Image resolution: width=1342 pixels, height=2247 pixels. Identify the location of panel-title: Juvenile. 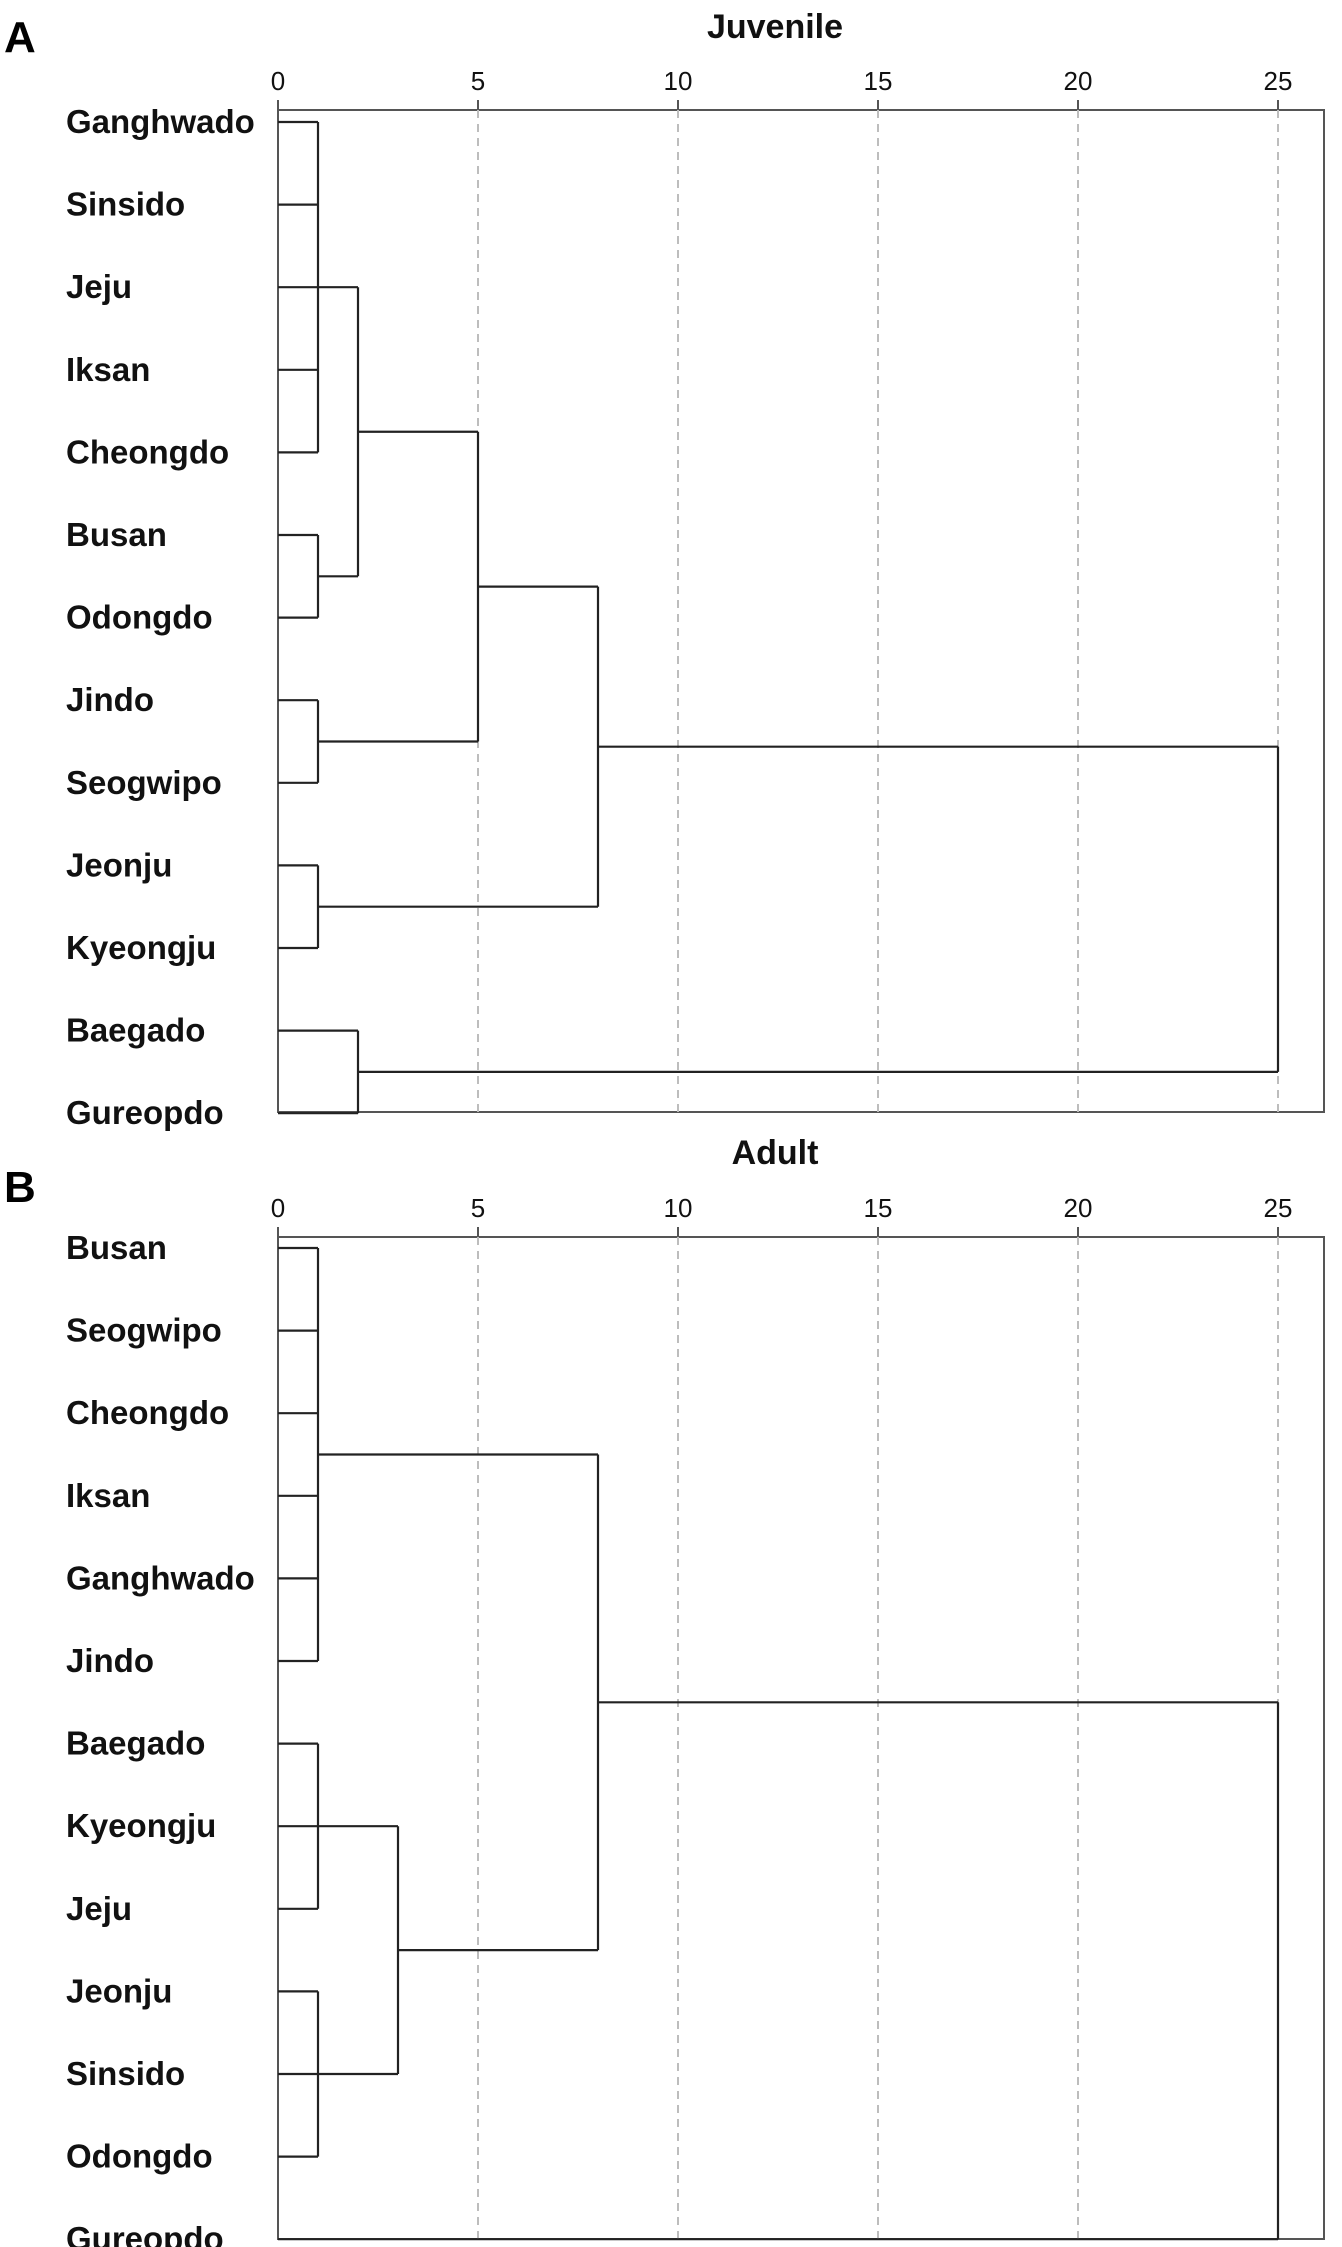
(775, 27).